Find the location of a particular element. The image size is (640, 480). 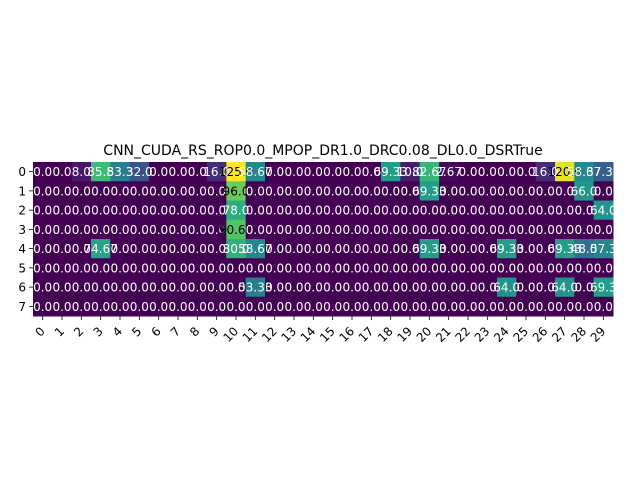

cell-value-label: 90.67 is located at coordinates (236, 230).